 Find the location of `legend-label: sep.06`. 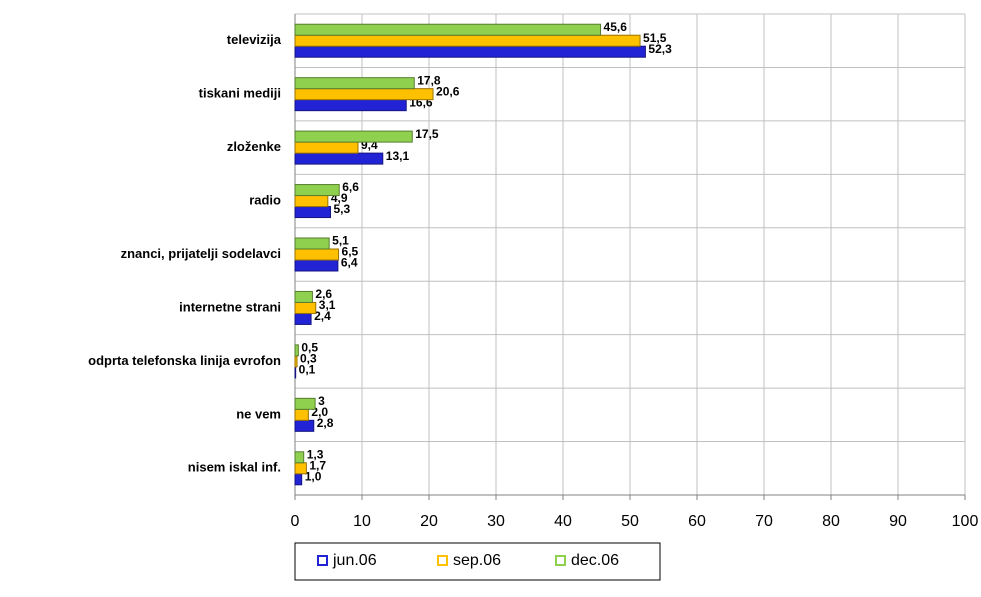

legend-label: sep.06 is located at coordinates (477, 560).